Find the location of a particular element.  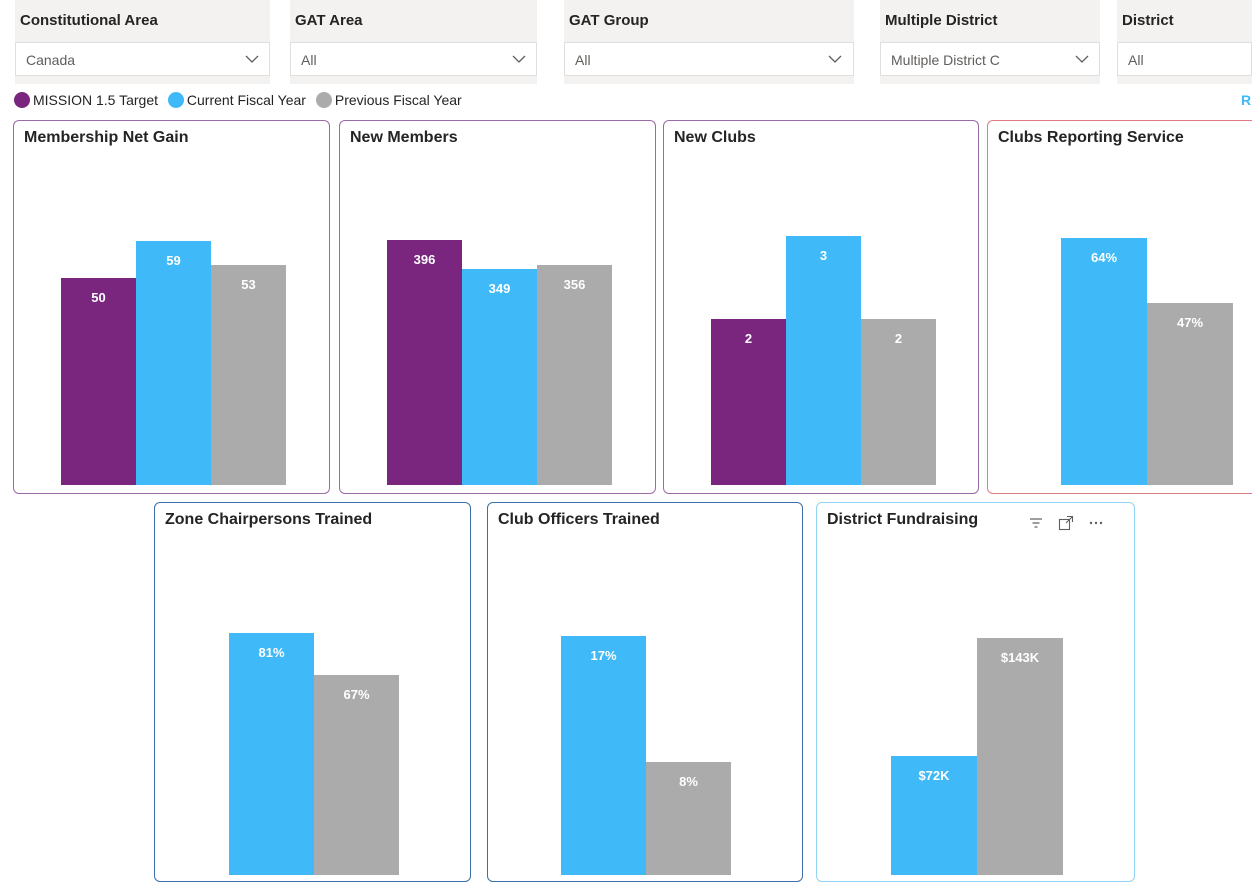

constitutional-area-dropdown: Canada is located at coordinates (142, 59).